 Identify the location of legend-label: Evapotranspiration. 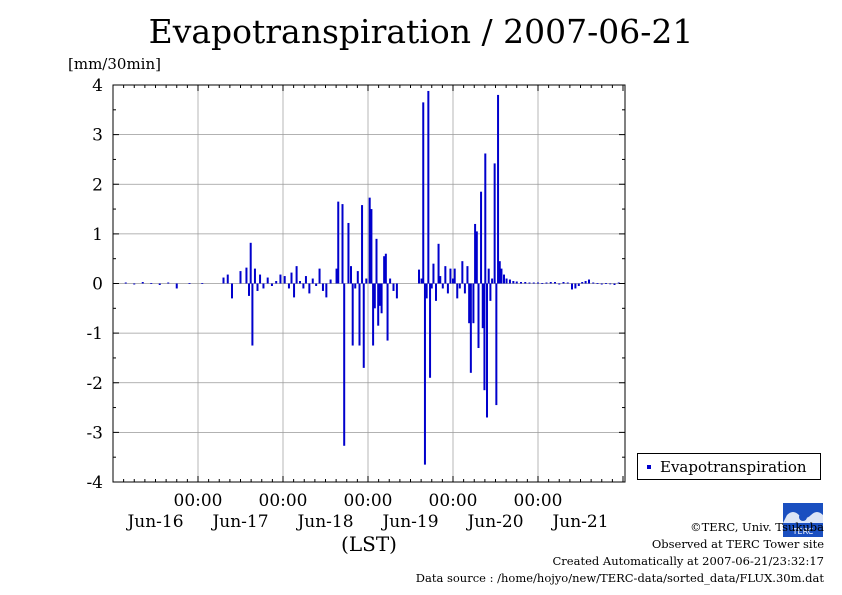
(733, 467).